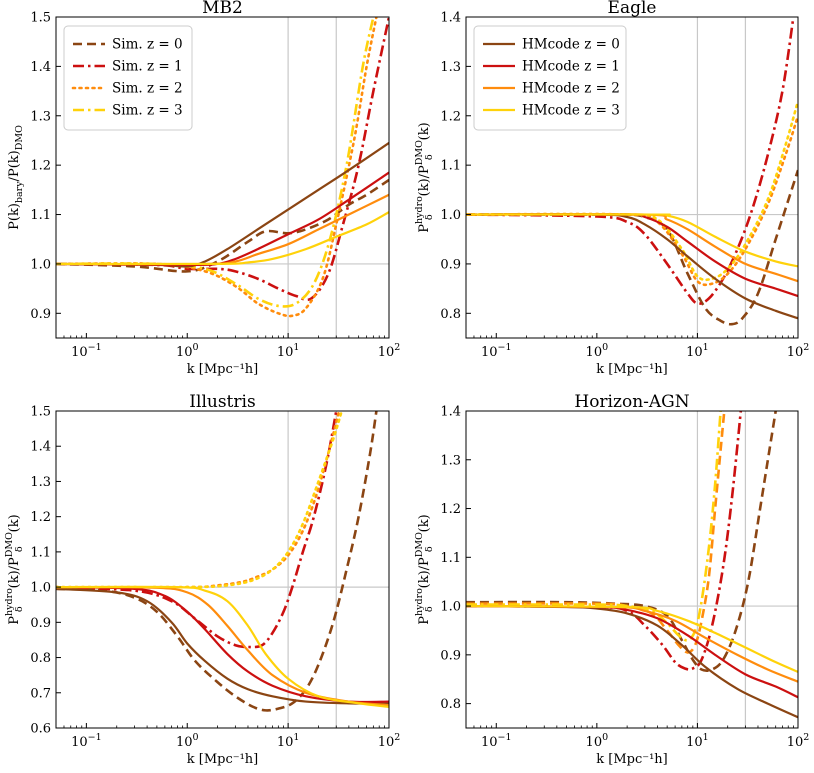  I want to click on y-axis-label: P(k)bary/P(k)DMO, so click(16, 177).